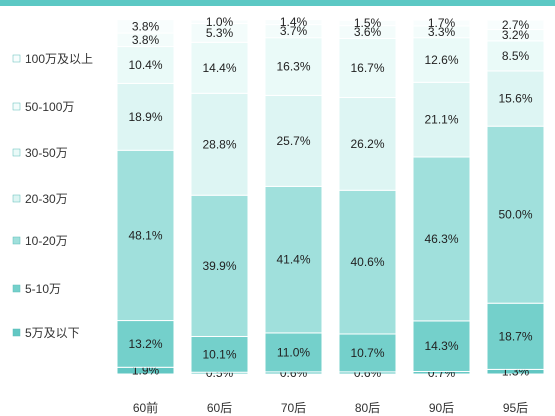 The image size is (555, 416). I want to click on data-label: 16.3%, so click(293, 67).